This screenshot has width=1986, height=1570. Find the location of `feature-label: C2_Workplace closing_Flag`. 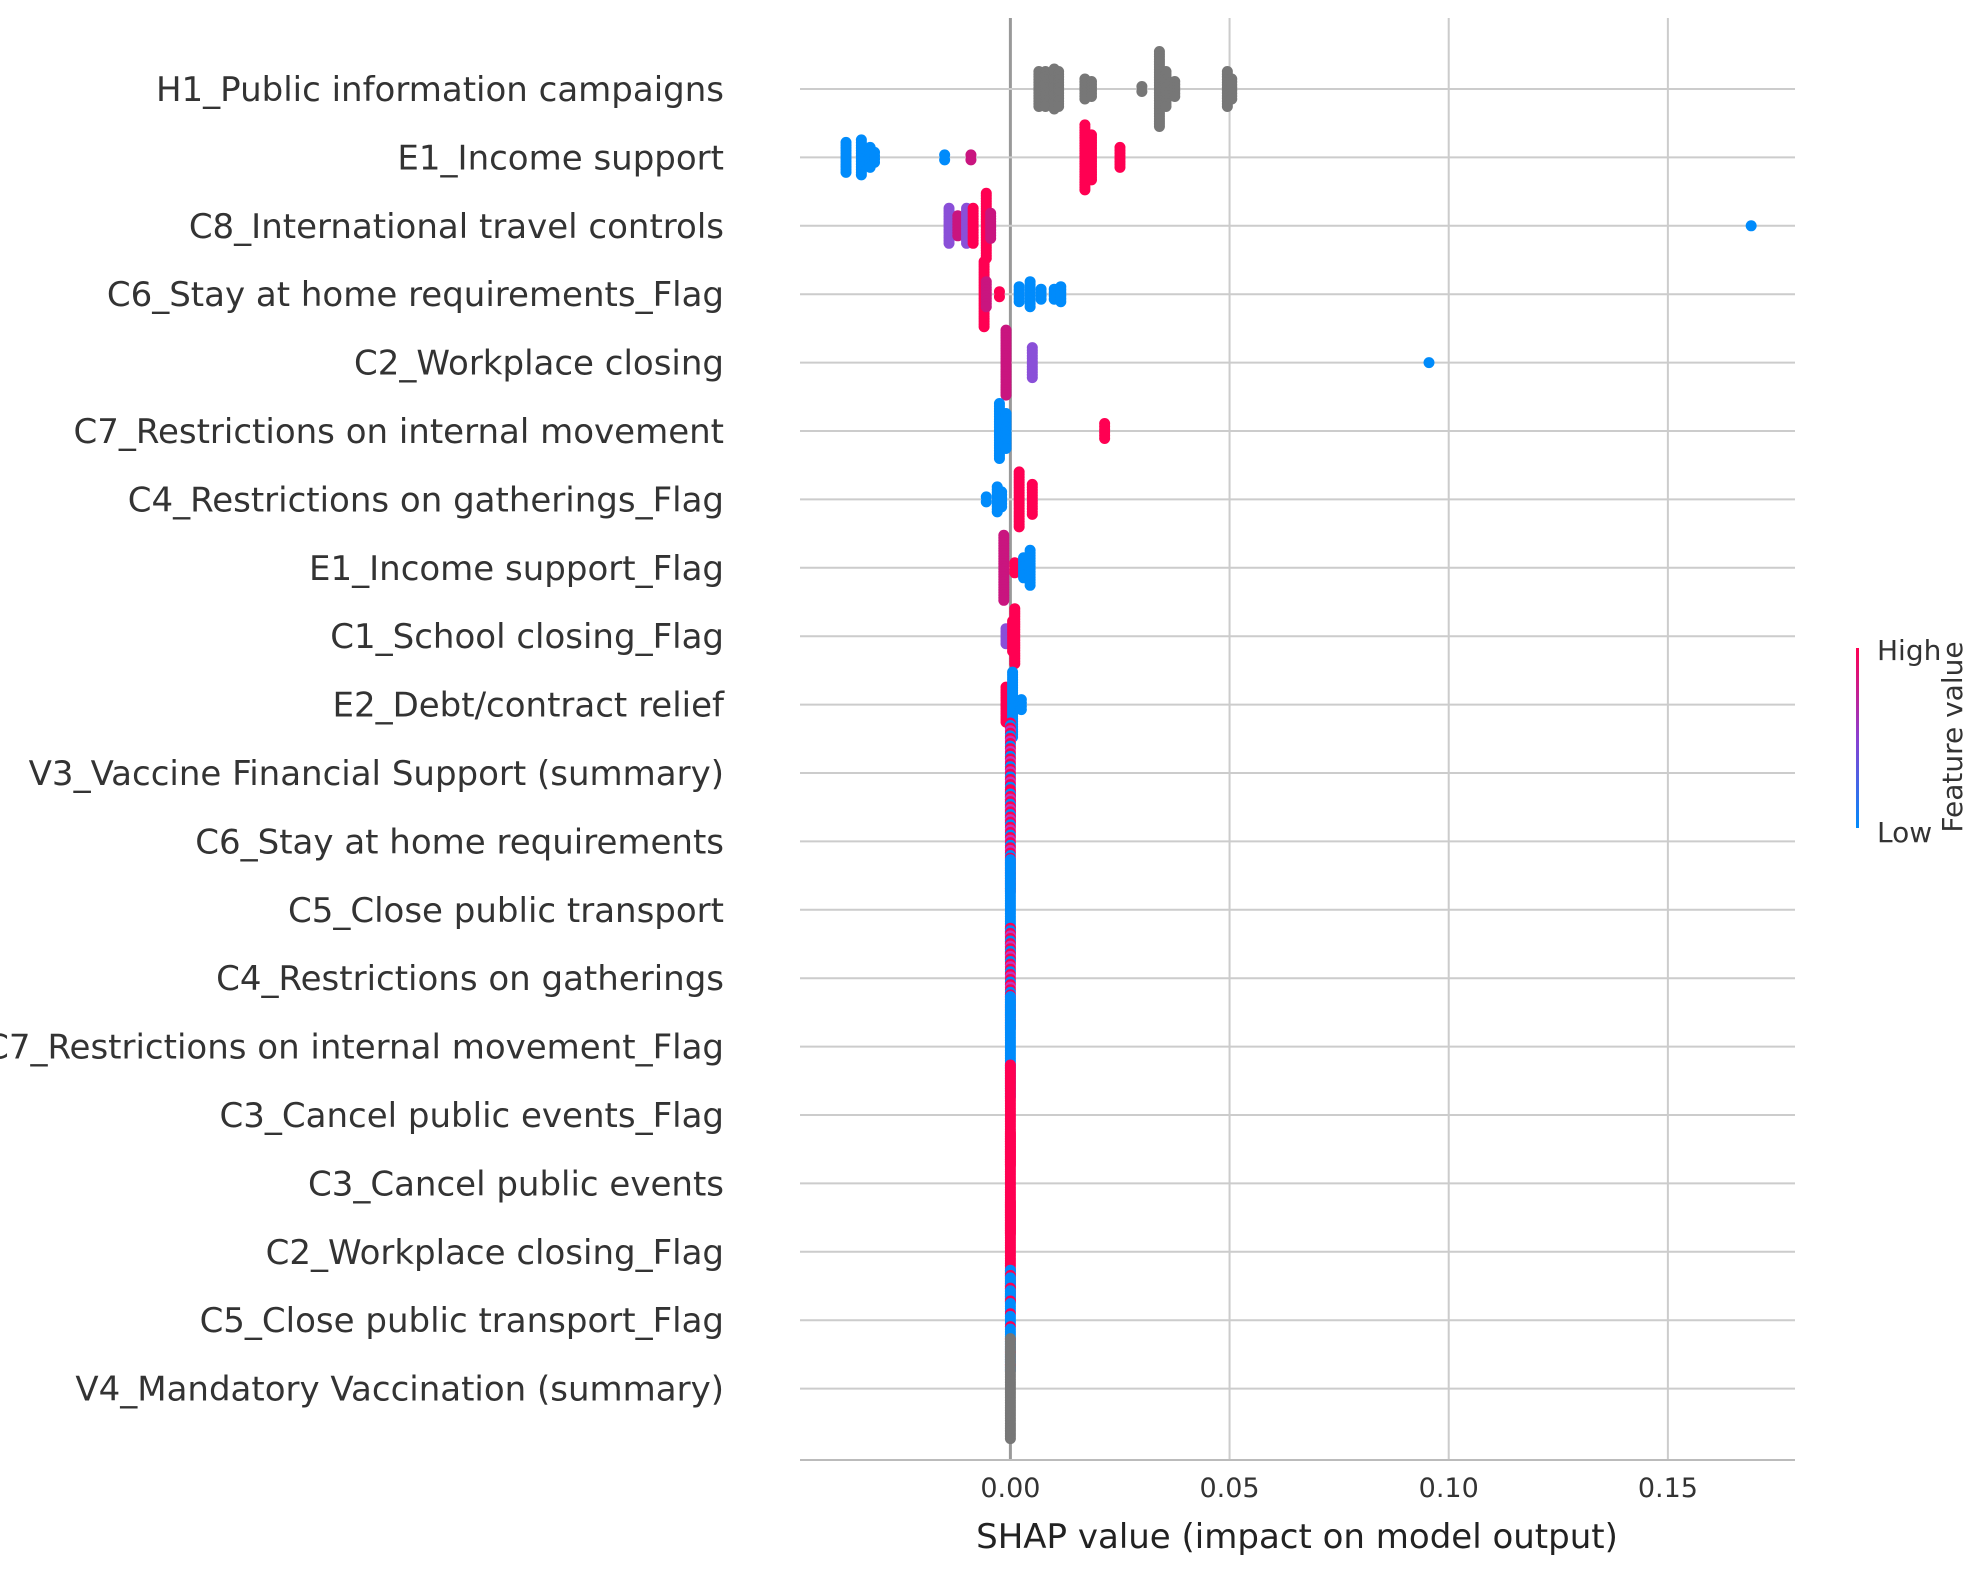

feature-label: C2_Workplace closing_Flag is located at coordinates (495, 1253).